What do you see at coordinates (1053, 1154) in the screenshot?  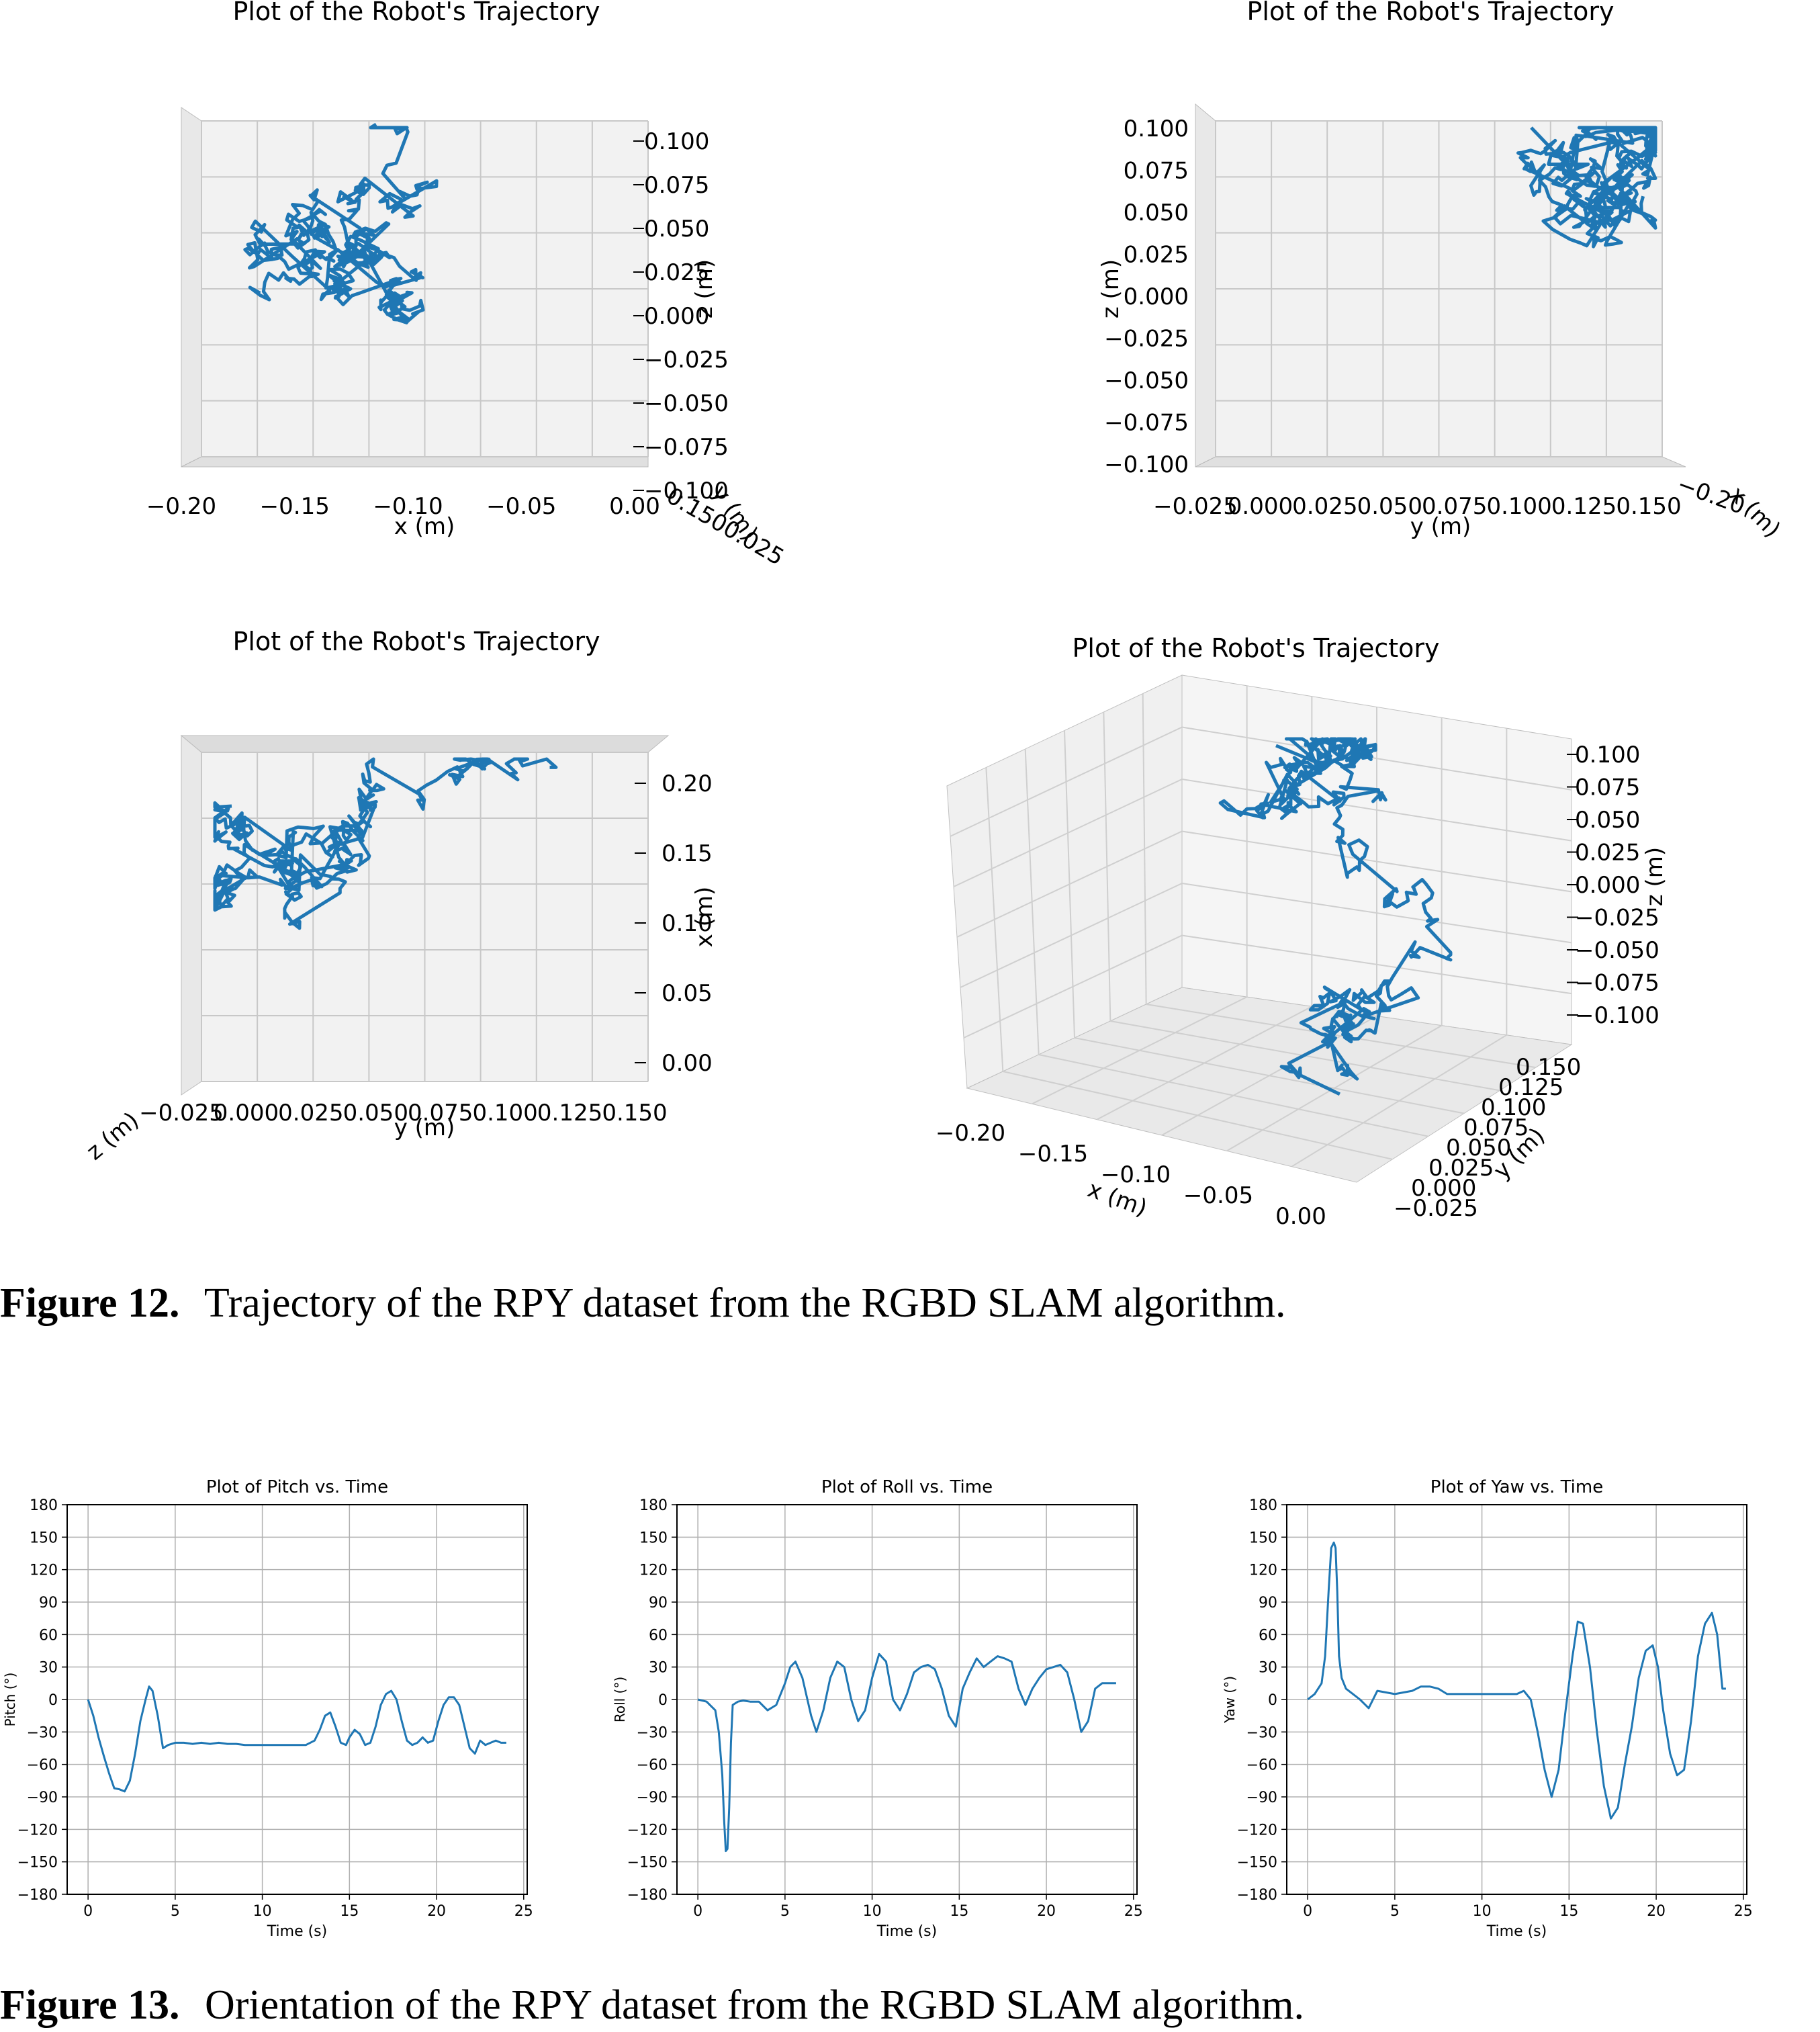 I see `x-tick-label: −0.15` at bounding box center [1053, 1154].